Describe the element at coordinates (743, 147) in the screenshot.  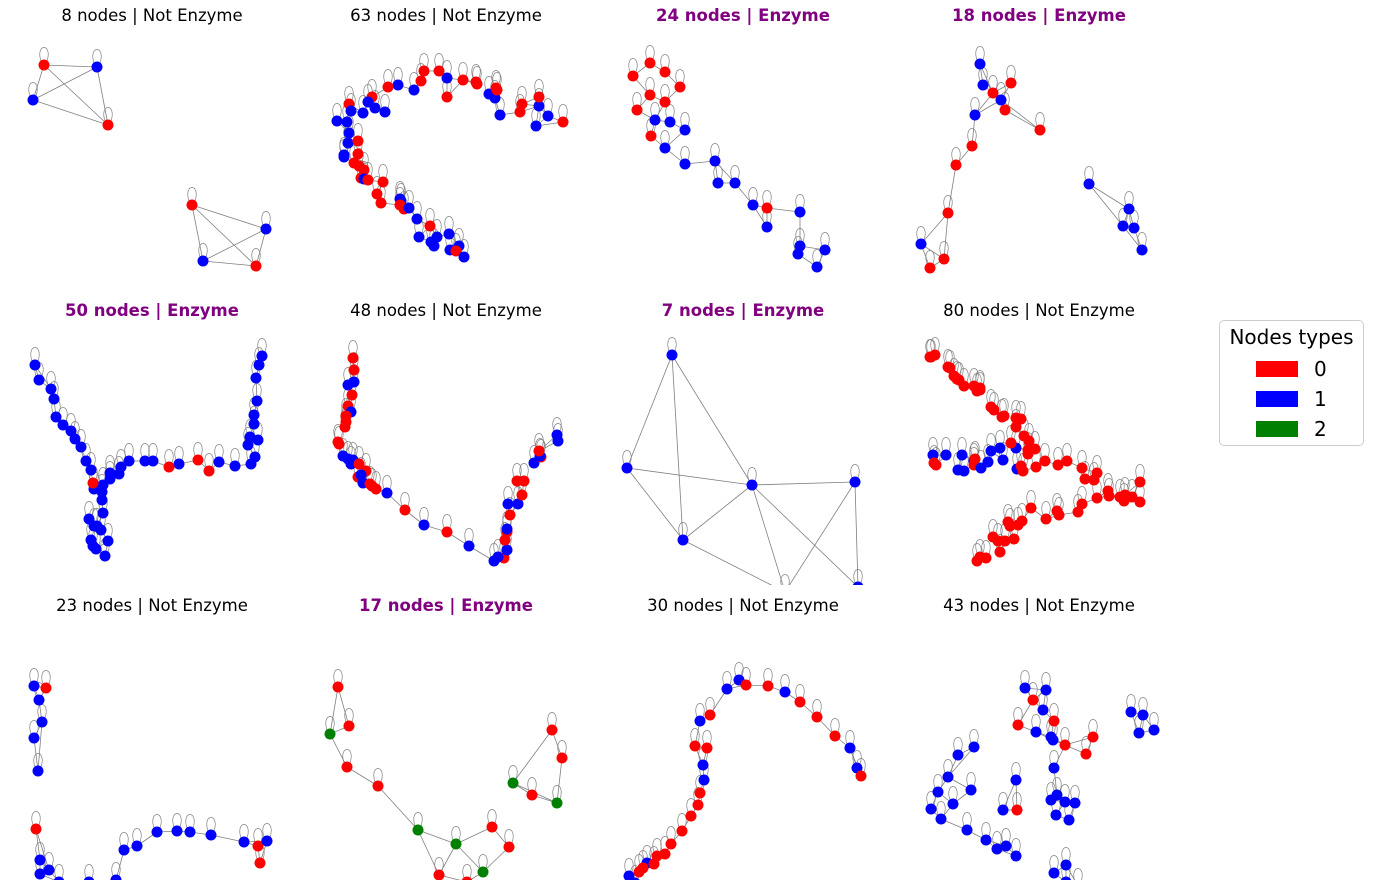
I see `graph-panel: 24 nodes | Enzyme` at that location.